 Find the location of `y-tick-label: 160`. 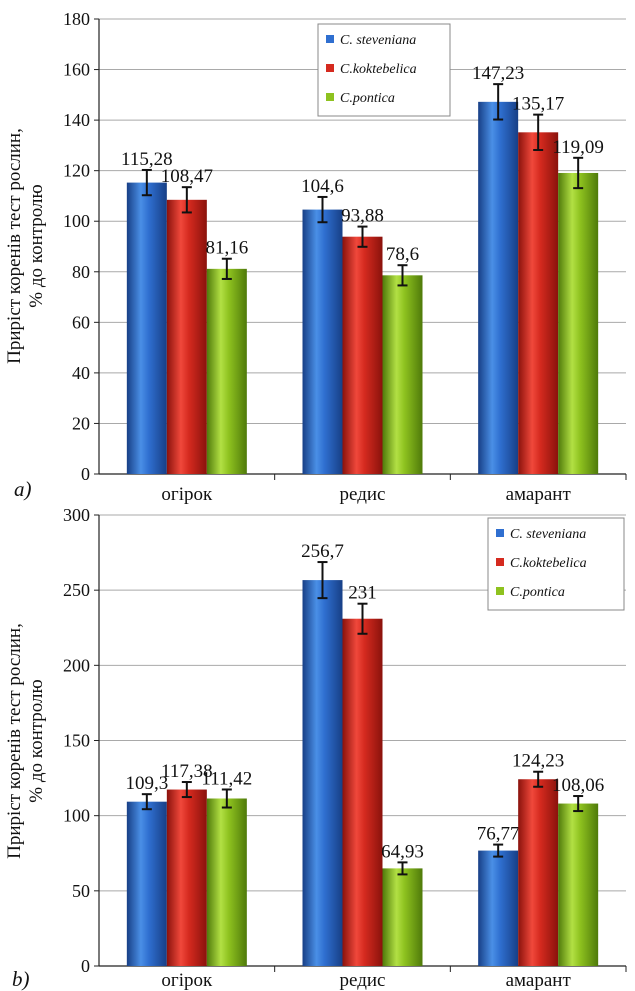

y-tick-label: 160 is located at coordinates (76, 70).